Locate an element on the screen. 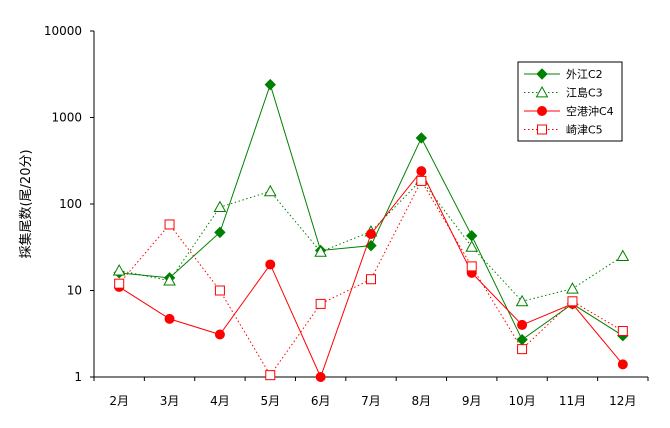 Image resolution: width=670 pixels, height=428 pixels. legend-label: 崎津C5 is located at coordinates (584, 130).